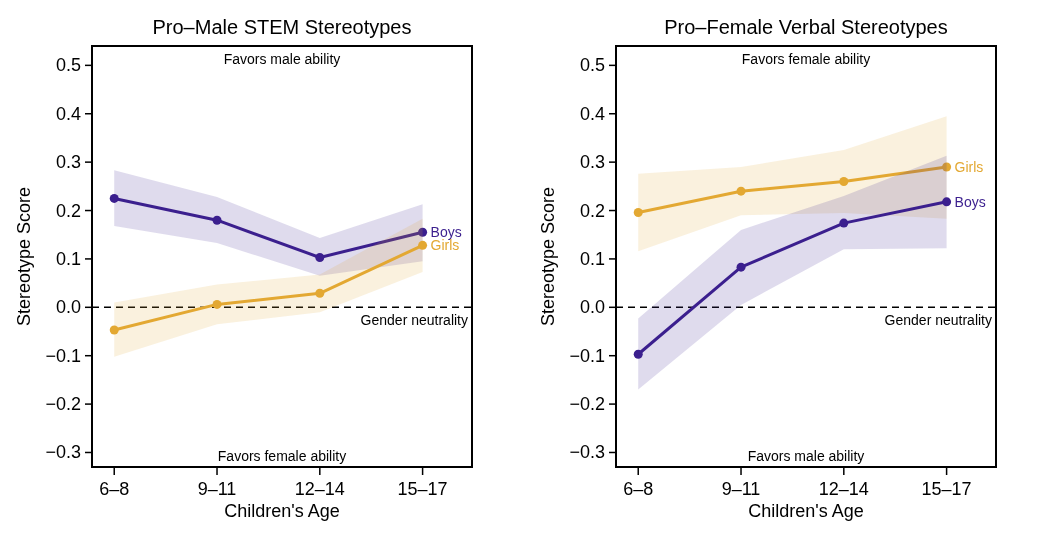 The width and height of the screenshot is (1064, 535). What do you see at coordinates (282, 27) in the screenshot?
I see `chart-title: Pro–Male STEM Stereotypes` at bounding box center [282, 27].